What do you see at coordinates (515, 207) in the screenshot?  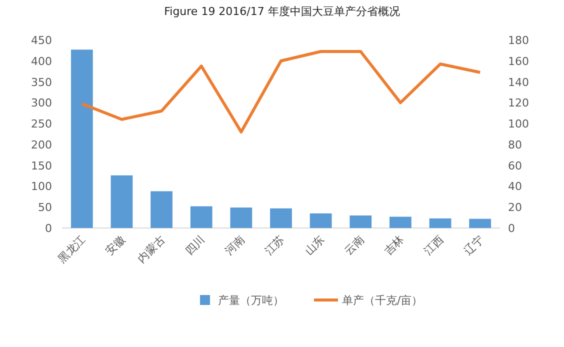 I see `y2-tick-label: 20` at bounding box center [515, 207].